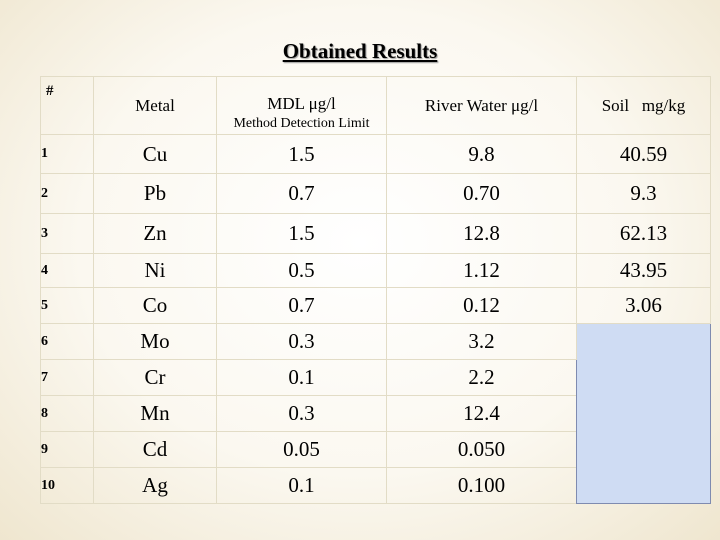 The width and height of the screenshot is (720, 540). What do you see at coordinates (301, 123) in the screenshot?
I see `header-mdl-subtitle: Method Detection Limit` at bounding box center [301, 123].